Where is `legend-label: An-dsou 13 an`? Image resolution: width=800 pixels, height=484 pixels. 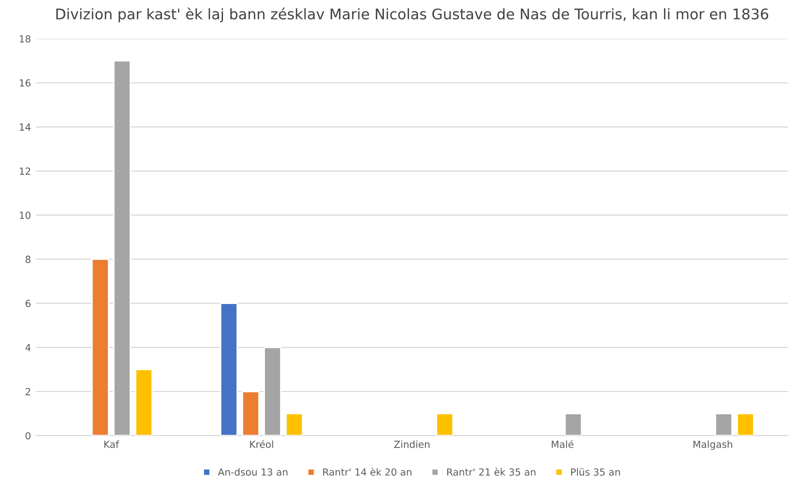
legend-label: An-dsou 13 an is located at coordinates (253, 472).